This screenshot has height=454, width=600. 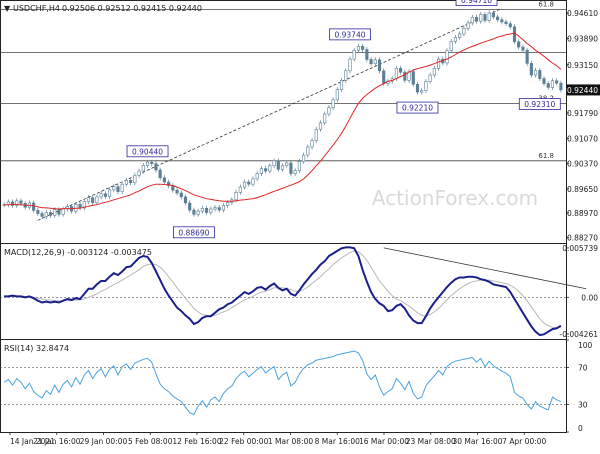 What do you see at coordinates (338, 441) in the screenshot?
I see `x-tick-label: 8 Mar 16:00` at bounding box center [338, 441].